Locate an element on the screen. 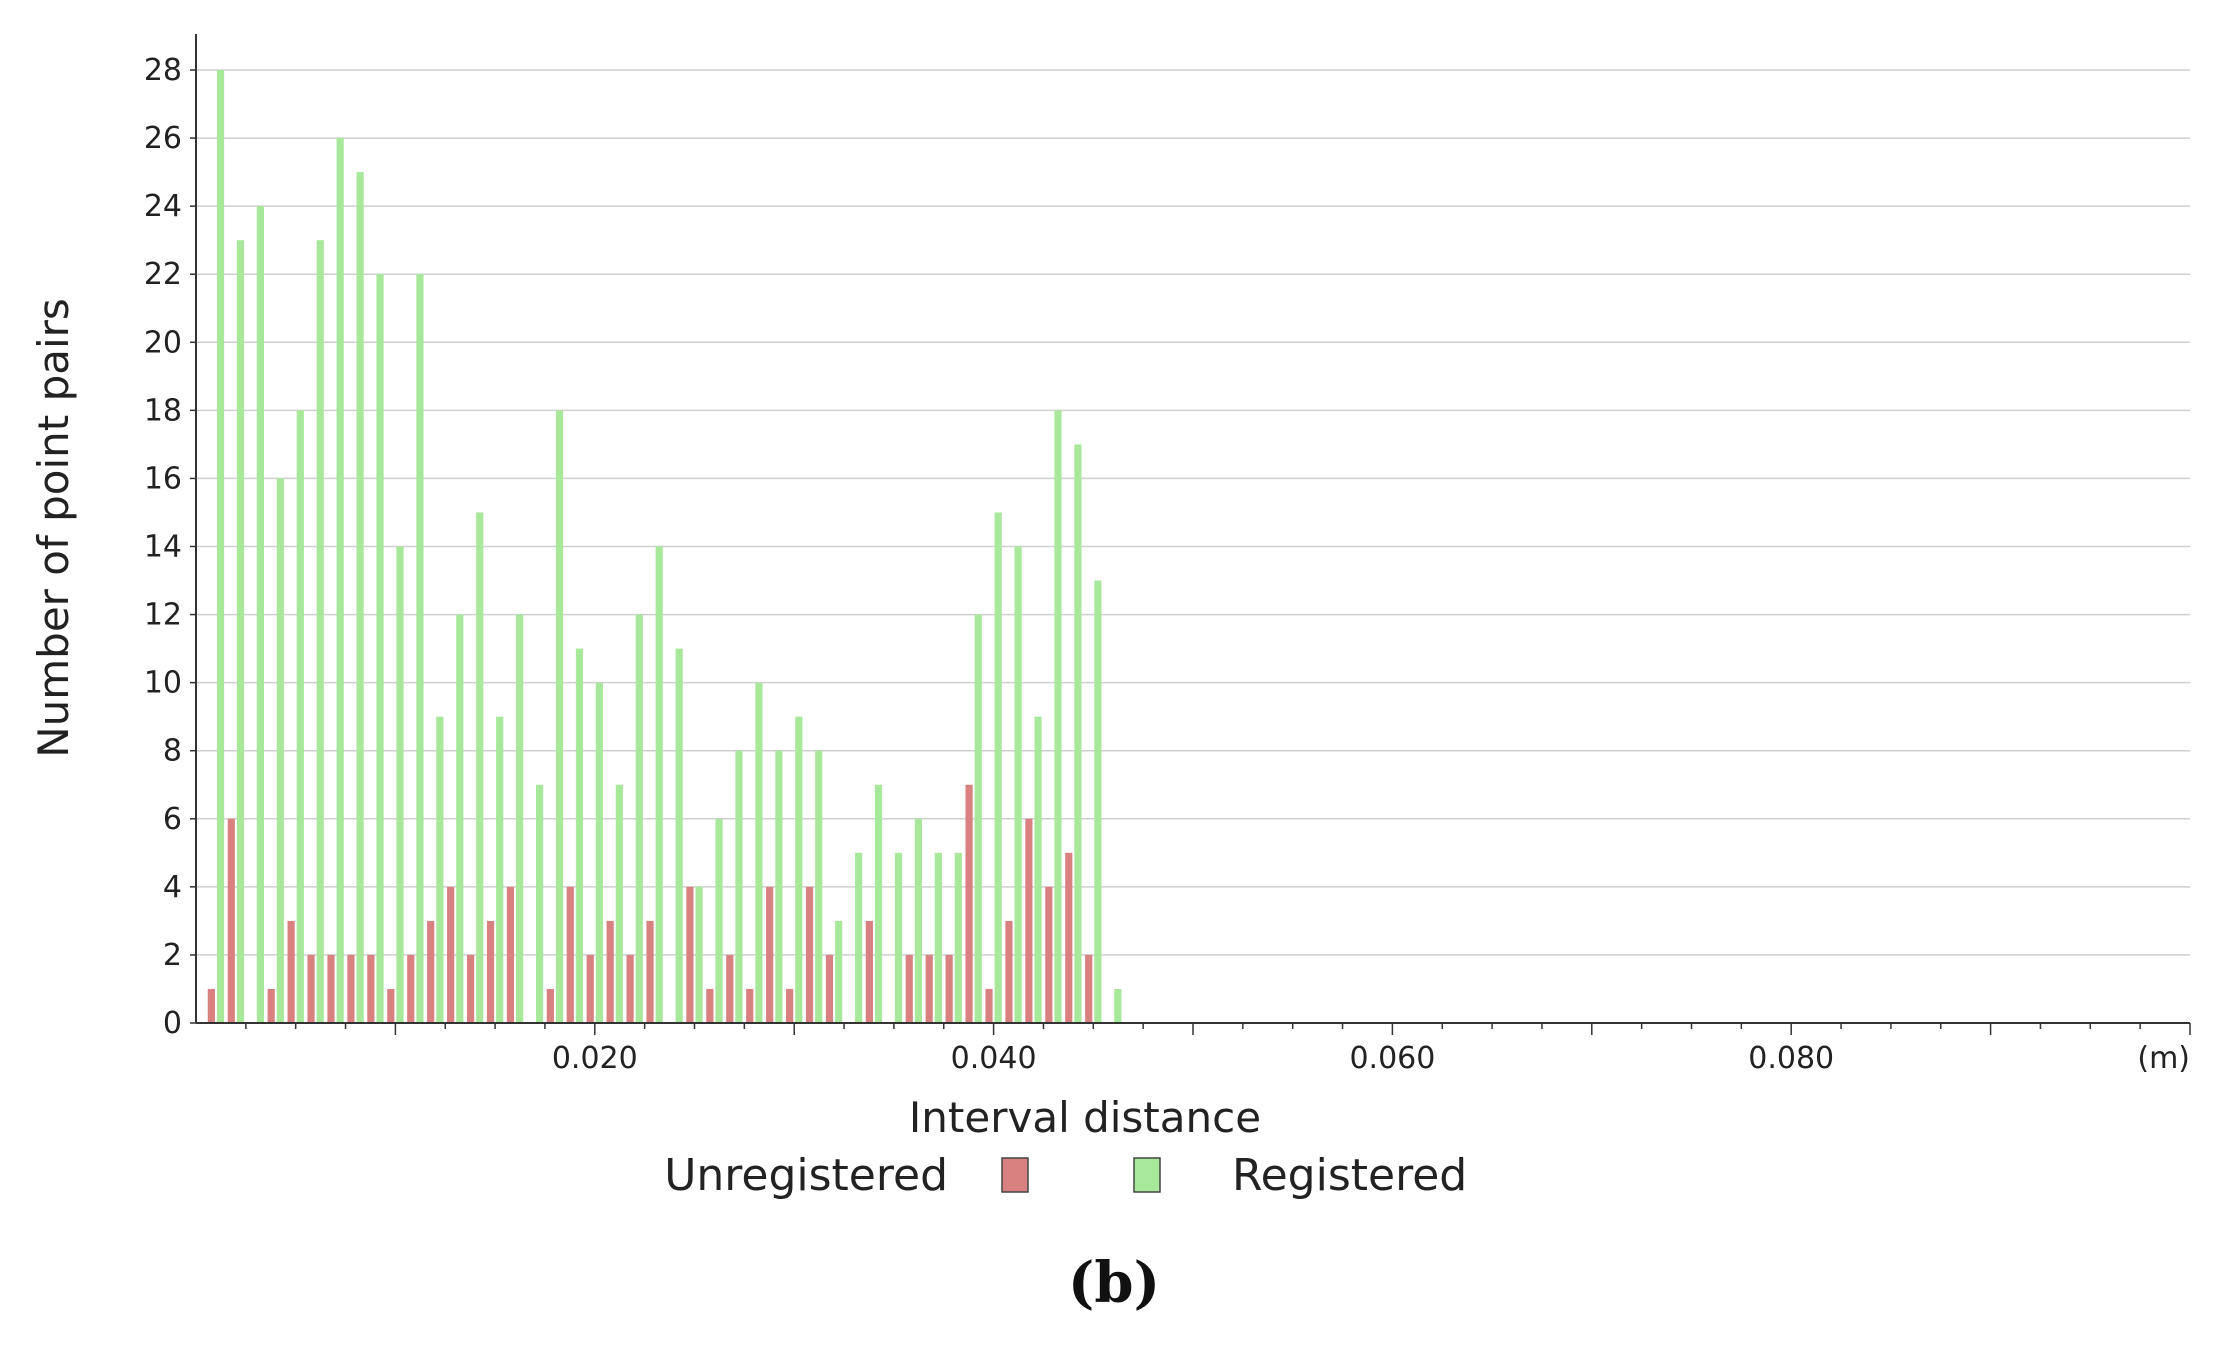 This screenshot has width=2228, height=1352. y-tick-label: 24 is located at coordinates (163, 206).